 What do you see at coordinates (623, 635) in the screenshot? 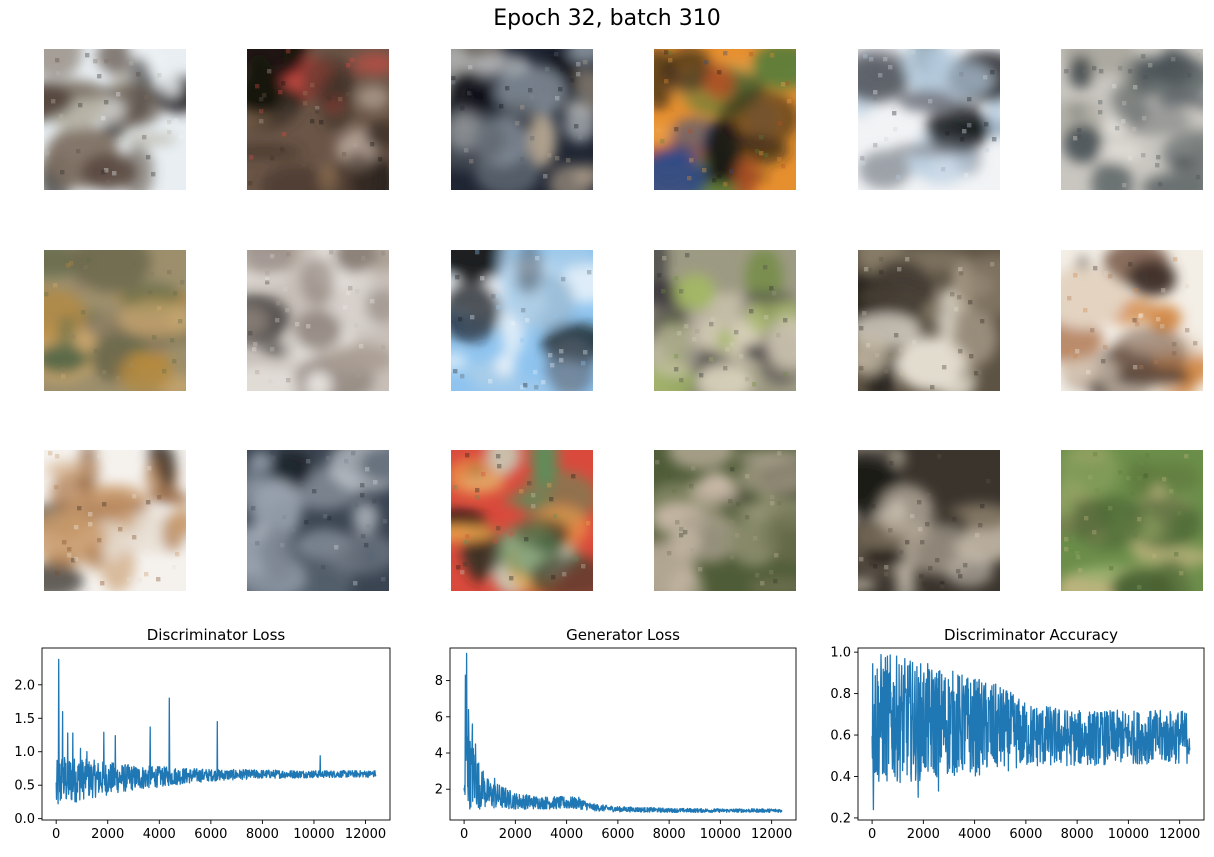
I see `chart-title: Generator Loss` at bounding box center [623, 635].